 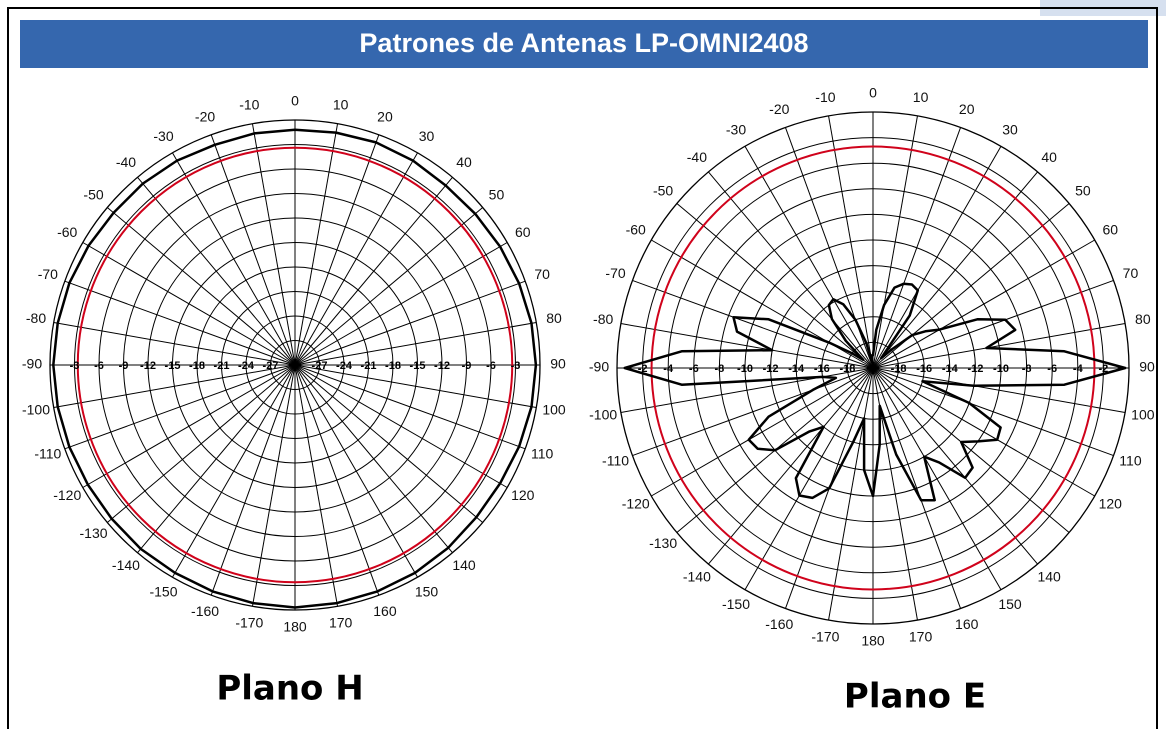 I want to click on theta-tick-label: 150, so click(x=427, y=591).